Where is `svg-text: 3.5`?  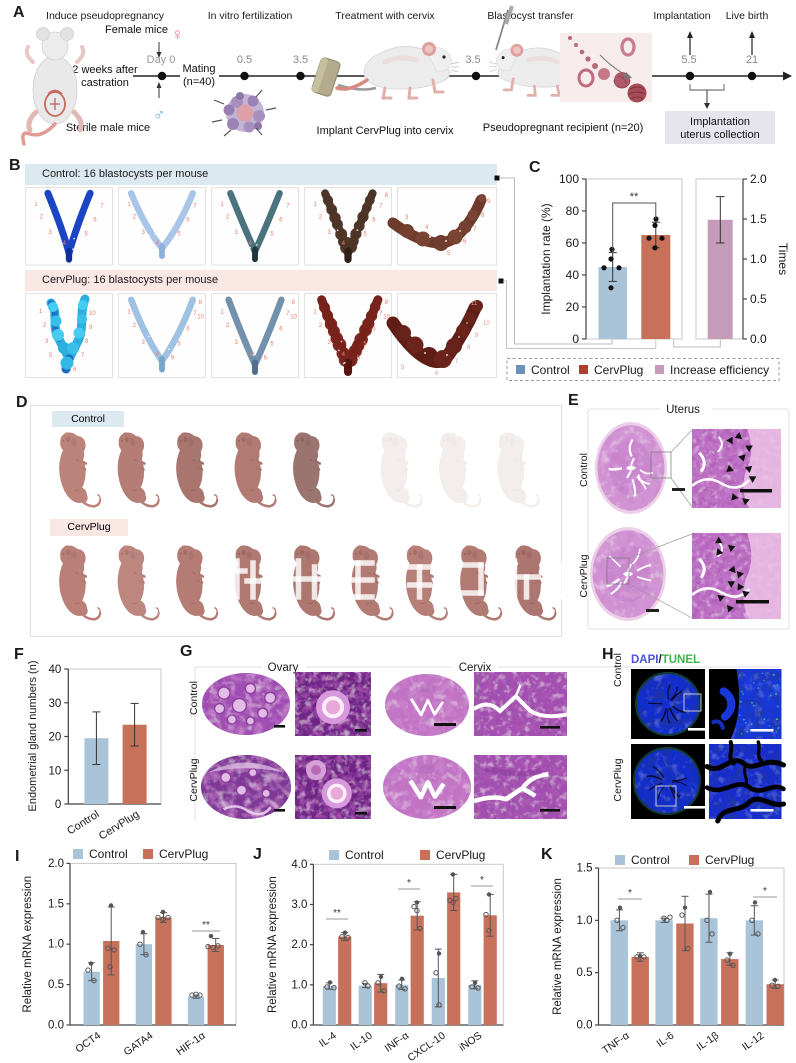
svg-text: 3.5 is located at coordinates (472, 60).